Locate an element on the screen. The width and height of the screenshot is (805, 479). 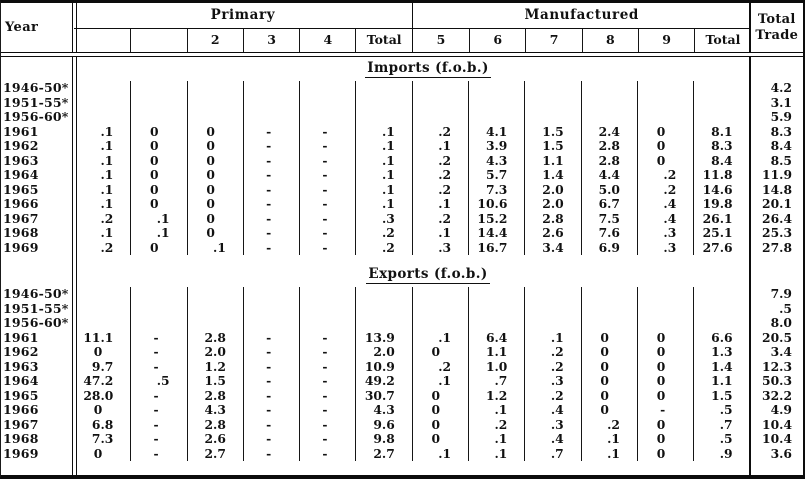
value-cell: 26.1 is located at coordinates (721, 218).